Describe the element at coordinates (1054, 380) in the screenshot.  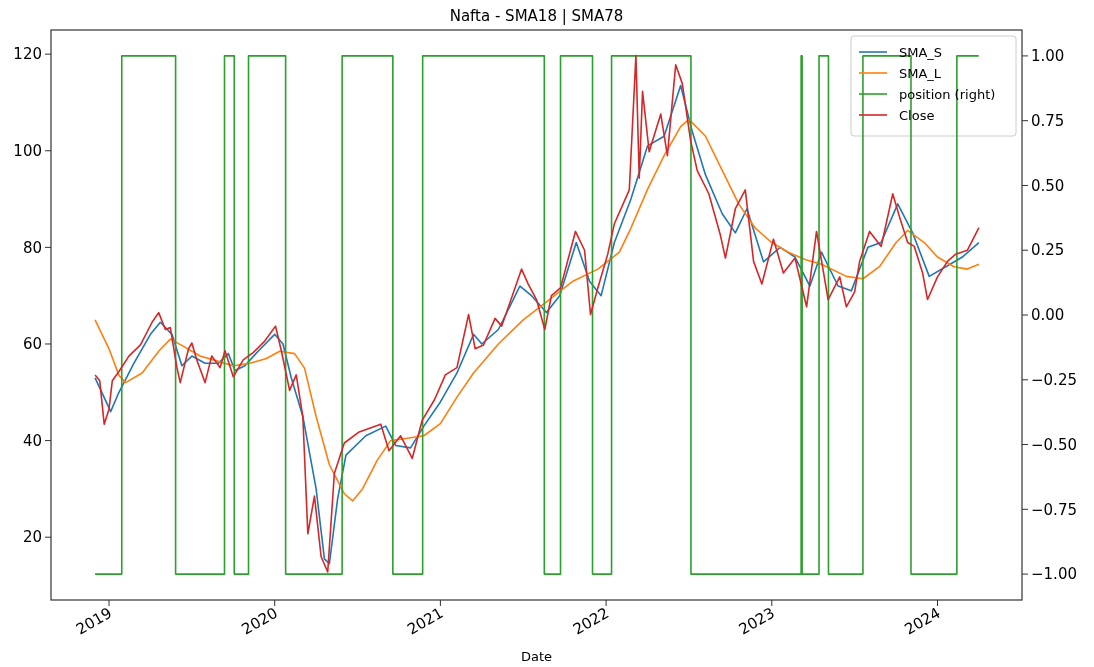
I see `y2-tick-label: −0.25` at that location.